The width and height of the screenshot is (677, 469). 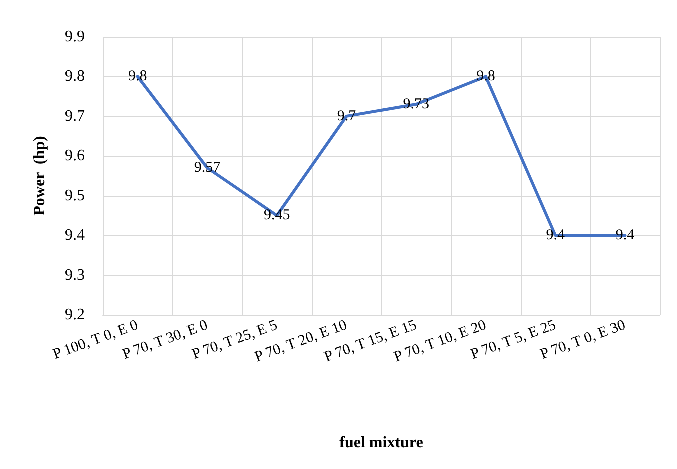 What do you see at coordinates (75, 315) in the screenshot?
I see `y-tick-label: 9.2` at bounding box center [75, 315].